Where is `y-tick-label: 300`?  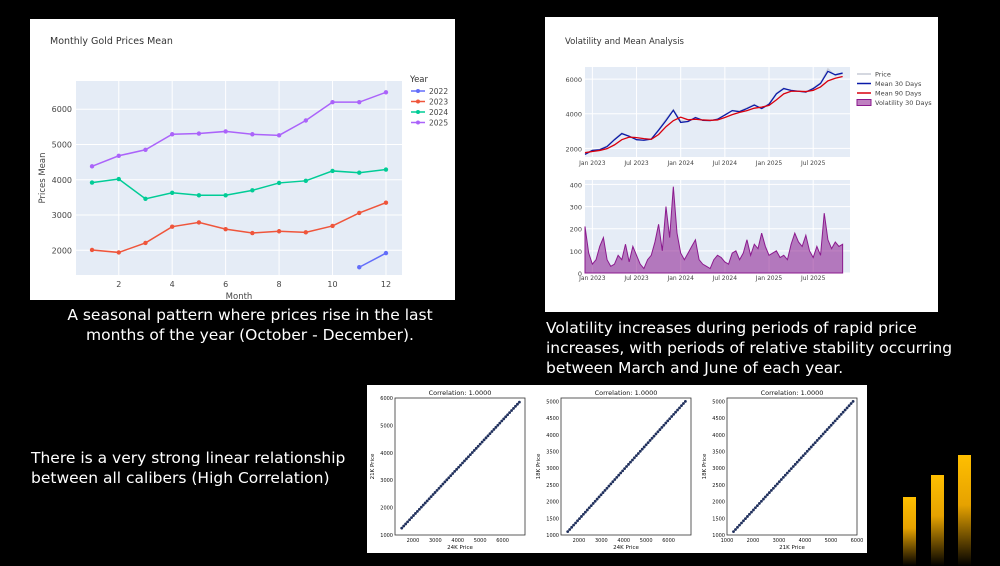
y-tick-label: 300 is located at coordinates (576, 208).